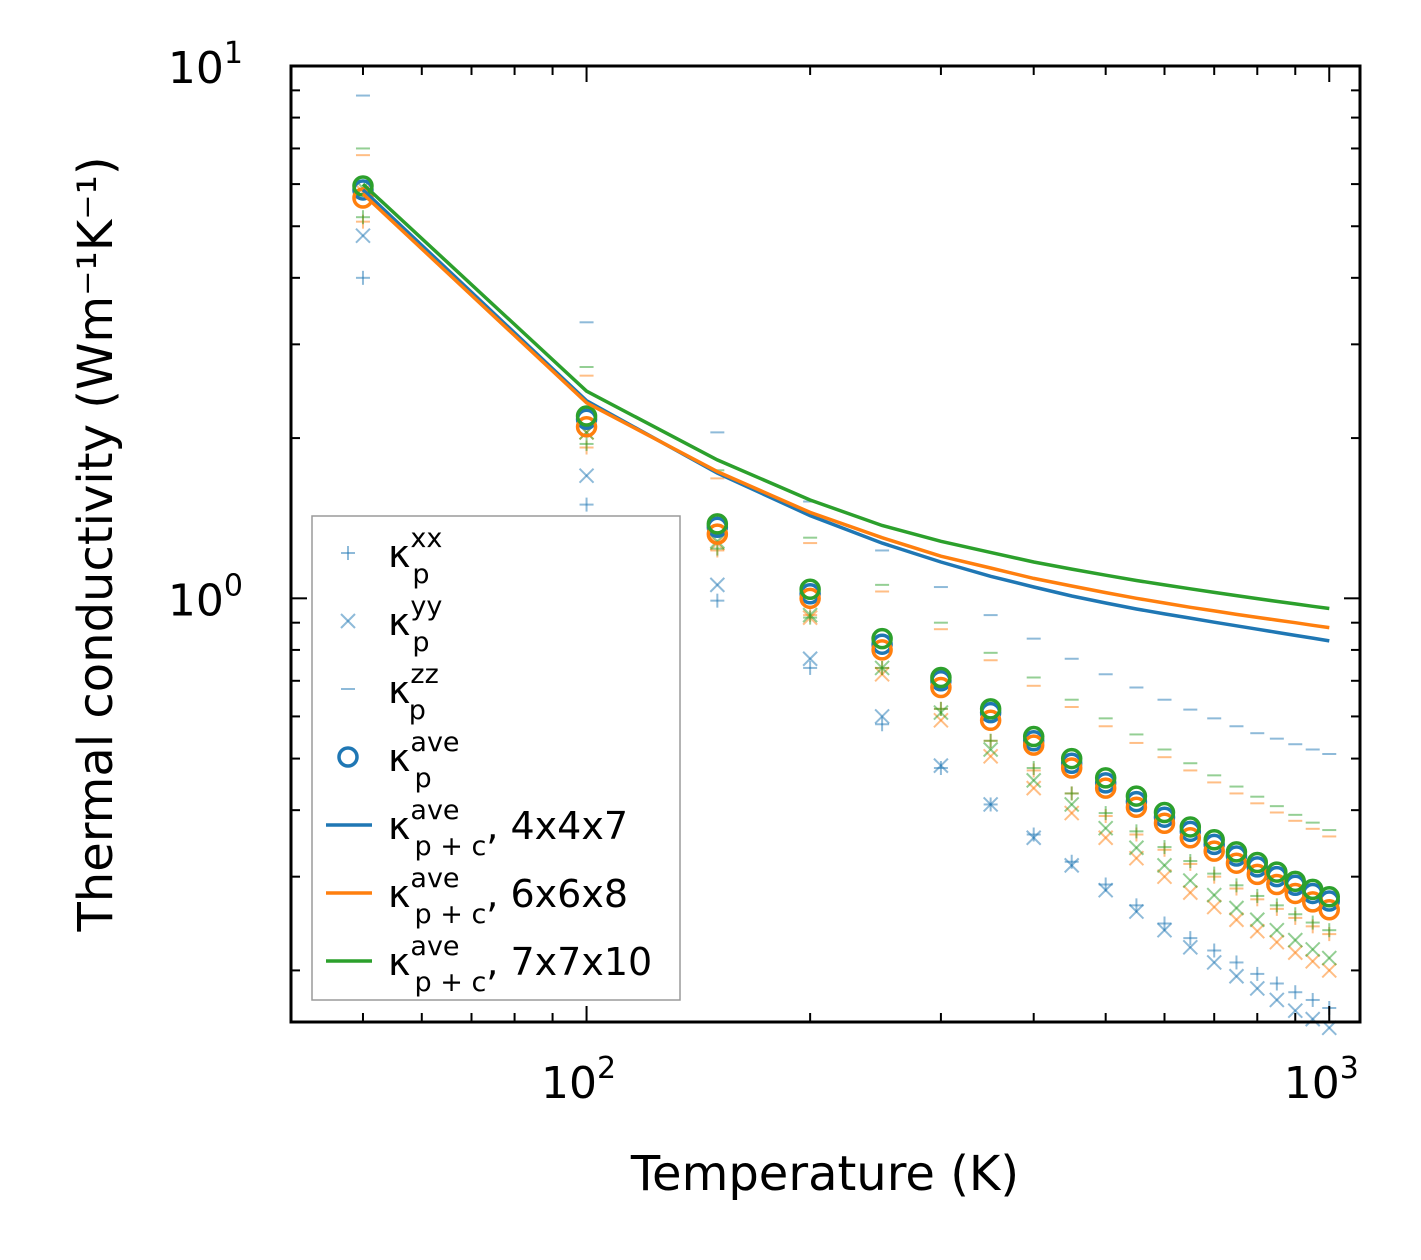 This screenshot has width=1421, height=1260. Describe the element at coordinates (557, 894) in the screenshot. I see `legend-suffix: , 6x6x8` at that location.